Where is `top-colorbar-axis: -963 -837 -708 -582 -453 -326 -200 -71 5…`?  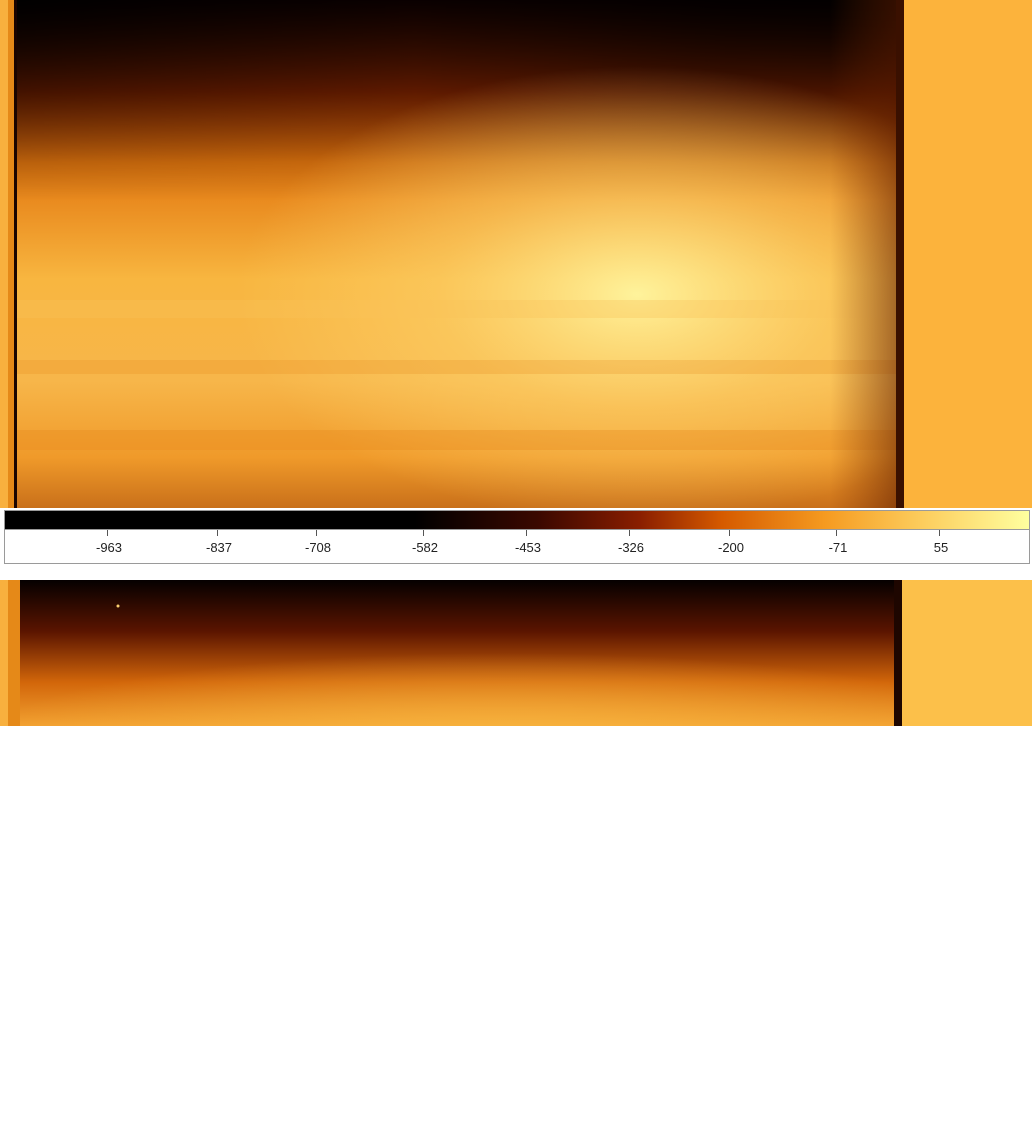 top-colorbar-axis: -963 -837 -708 -582 -453 -326 -200 -71 5… is located at coordinates (517, 547).